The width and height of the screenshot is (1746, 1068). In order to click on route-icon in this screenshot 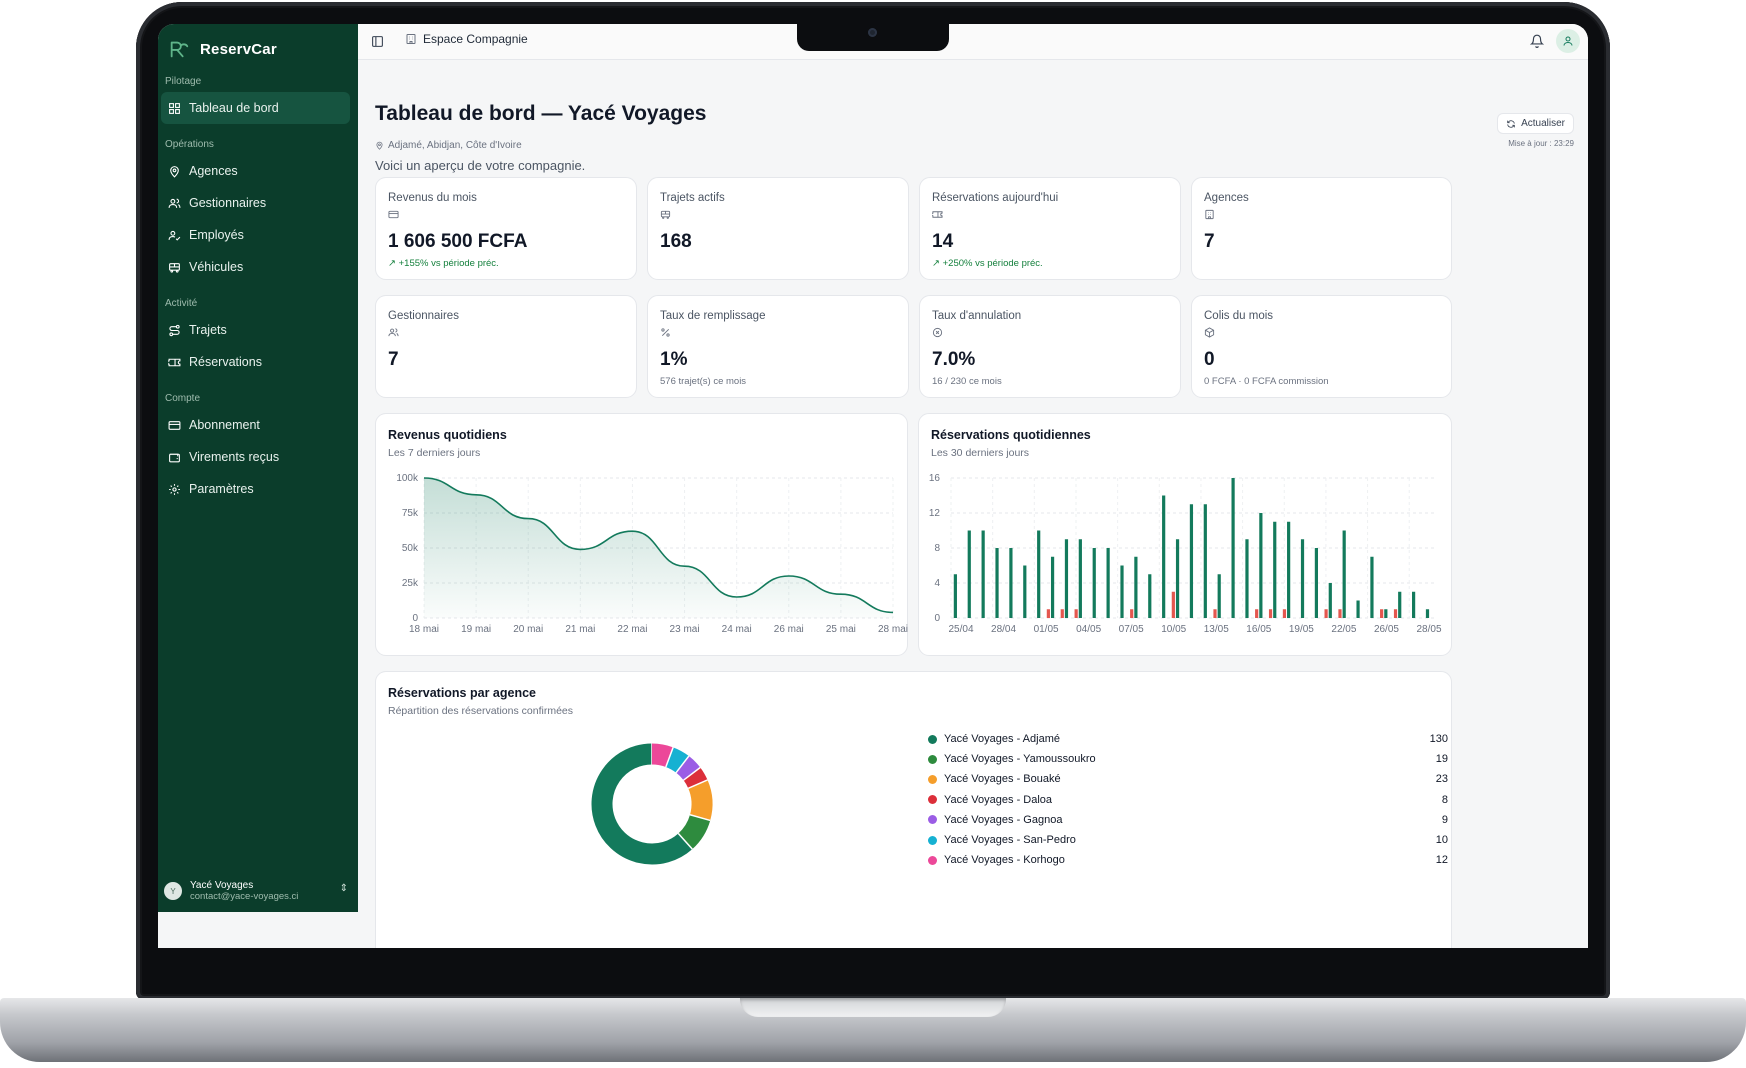, I will do `click(174, 330)`.